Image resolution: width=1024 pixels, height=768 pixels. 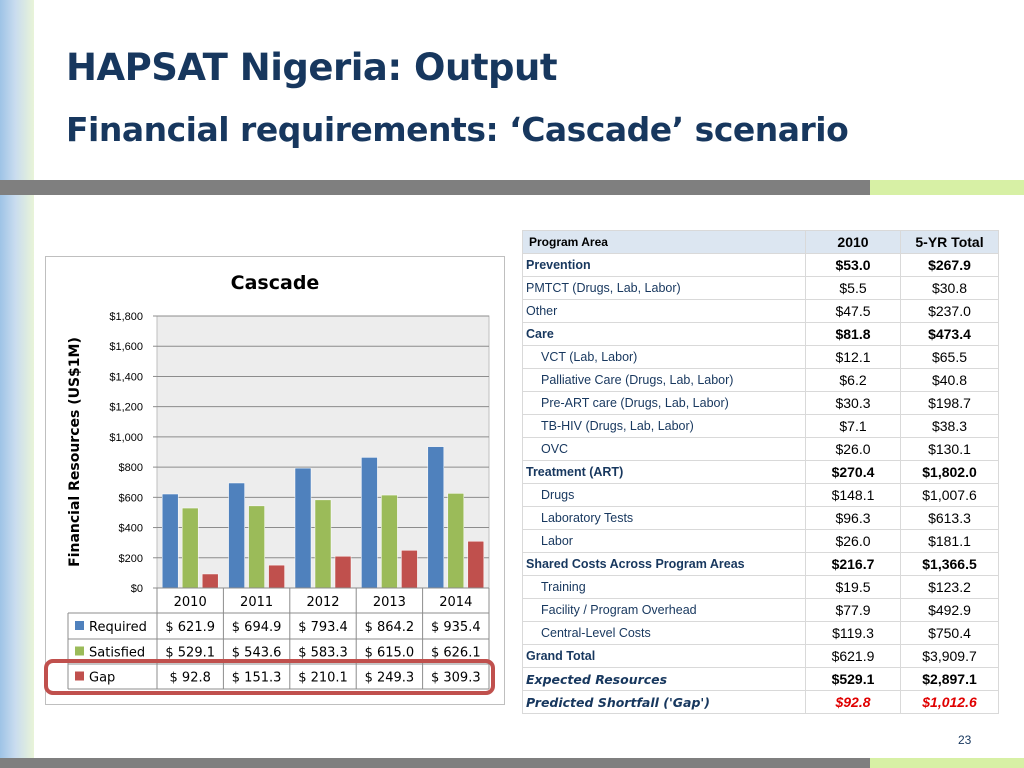 I want to click on program-area-cell: Other, so click(x=664, y=311).